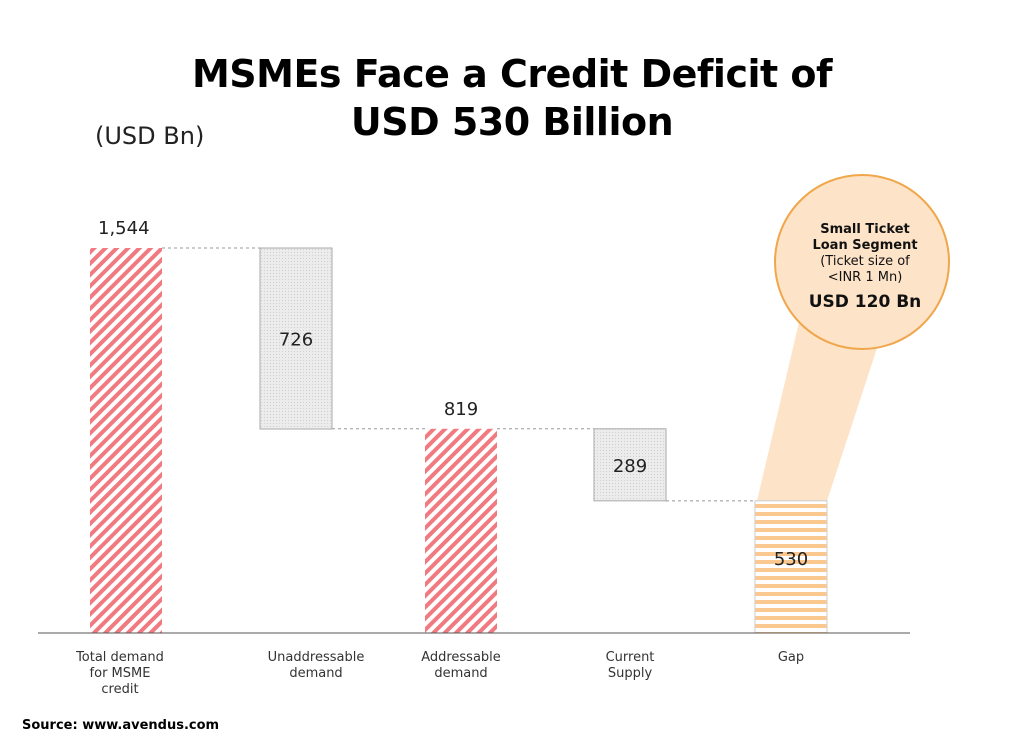 Image resolution: width=1024 pixels, height=748 pixels. I want to click on category-label-0: Total demand, so click(119, 657).